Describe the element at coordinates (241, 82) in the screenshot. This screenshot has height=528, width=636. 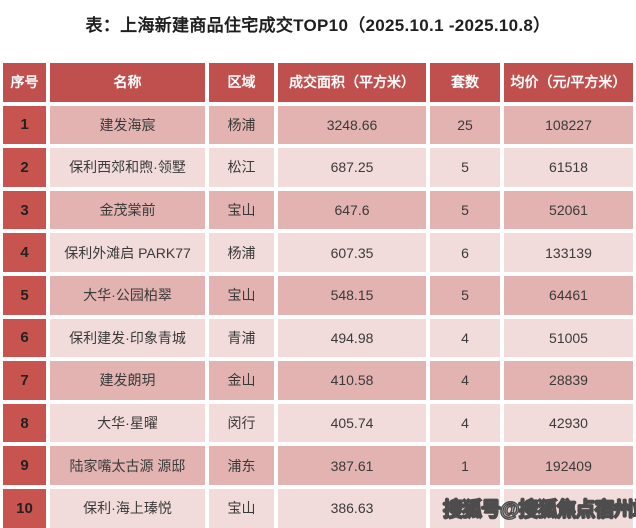
I see `column-header: 区域` at that location.